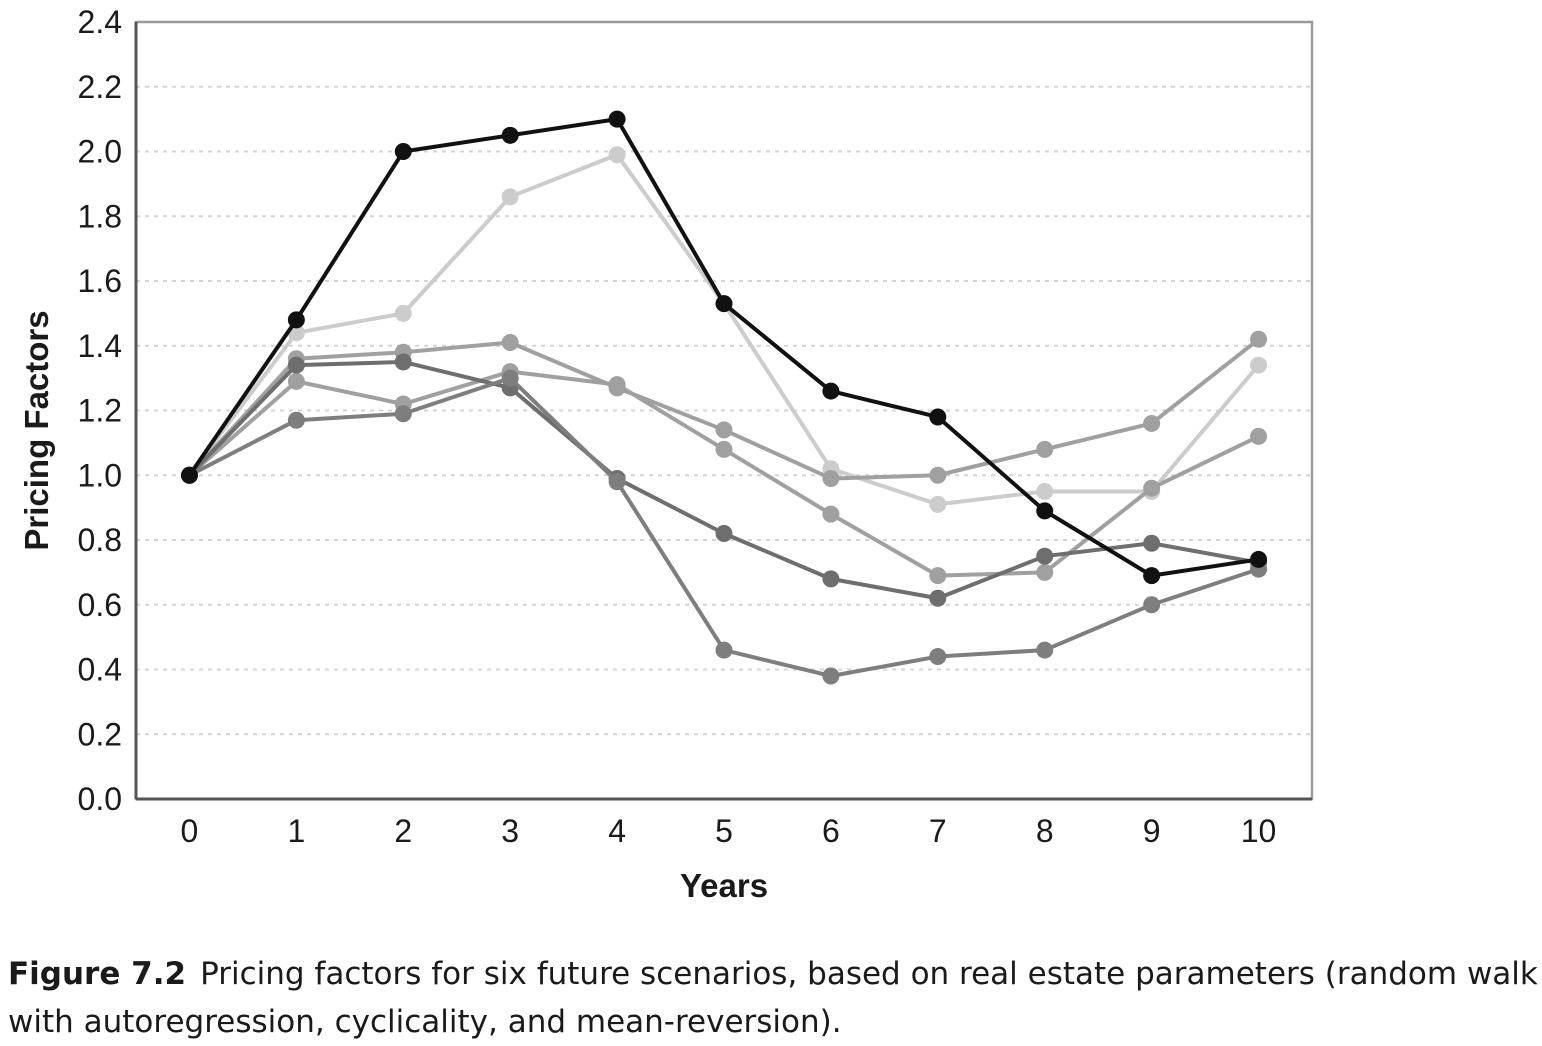 The image size is (1542, 1046). Describe the element at coordinates (100, 22) in the screenshot. I see `y-tick-label: 2.4` at that location.